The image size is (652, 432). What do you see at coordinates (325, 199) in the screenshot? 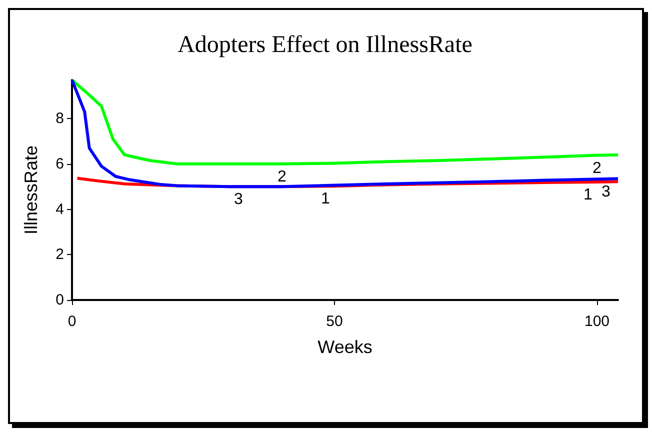
I see `series-label: 1` at bounding box center [325, 199].